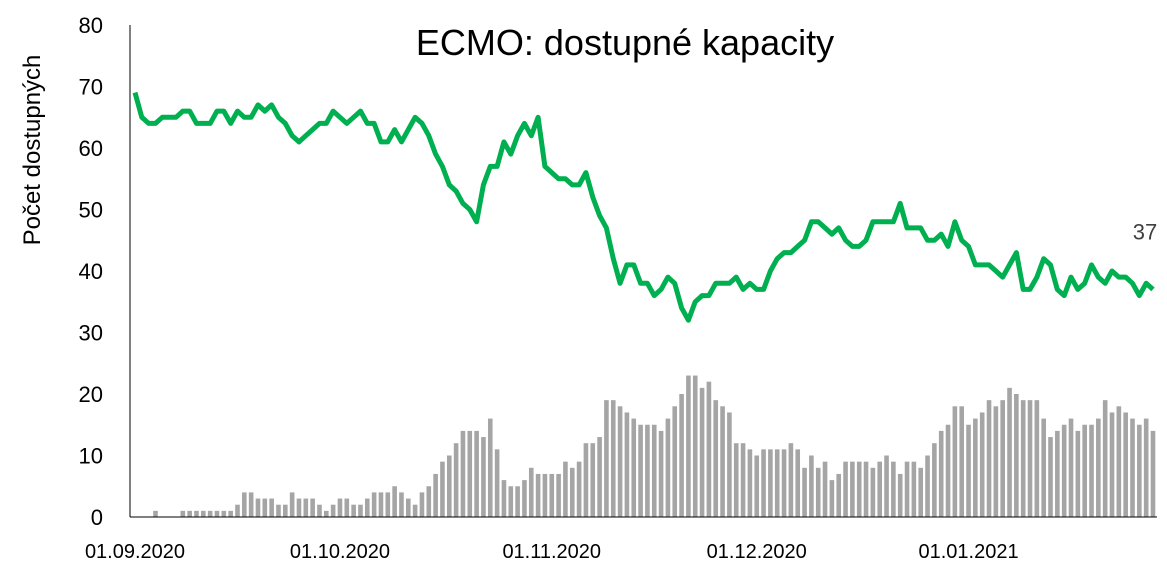 This screenshot has width=1167, height=568. Describe the element at coordinates (340, 552) in the screenshot. I see `x-tick-label: 01.10.2020` at that location.